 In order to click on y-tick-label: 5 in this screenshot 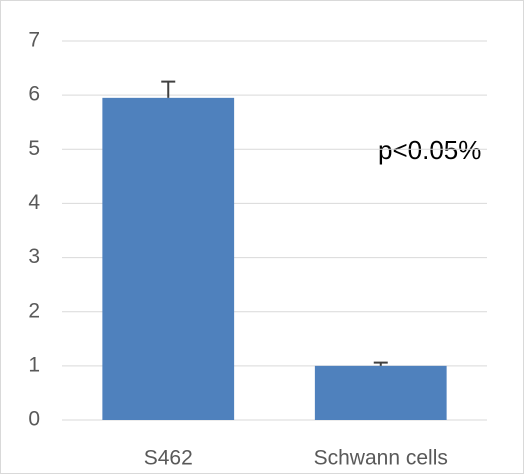, I will do `click(34, 148)`.